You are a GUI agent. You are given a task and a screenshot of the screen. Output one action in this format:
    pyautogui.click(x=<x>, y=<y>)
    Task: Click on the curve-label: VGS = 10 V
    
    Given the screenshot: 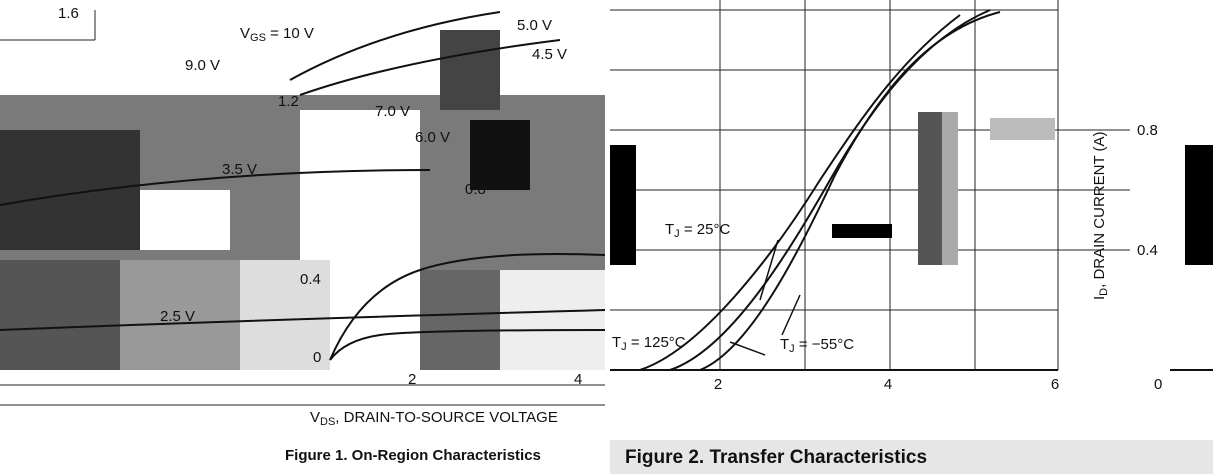 What is the action you would take?
    pyautogui.click(x=277, y=34)
    